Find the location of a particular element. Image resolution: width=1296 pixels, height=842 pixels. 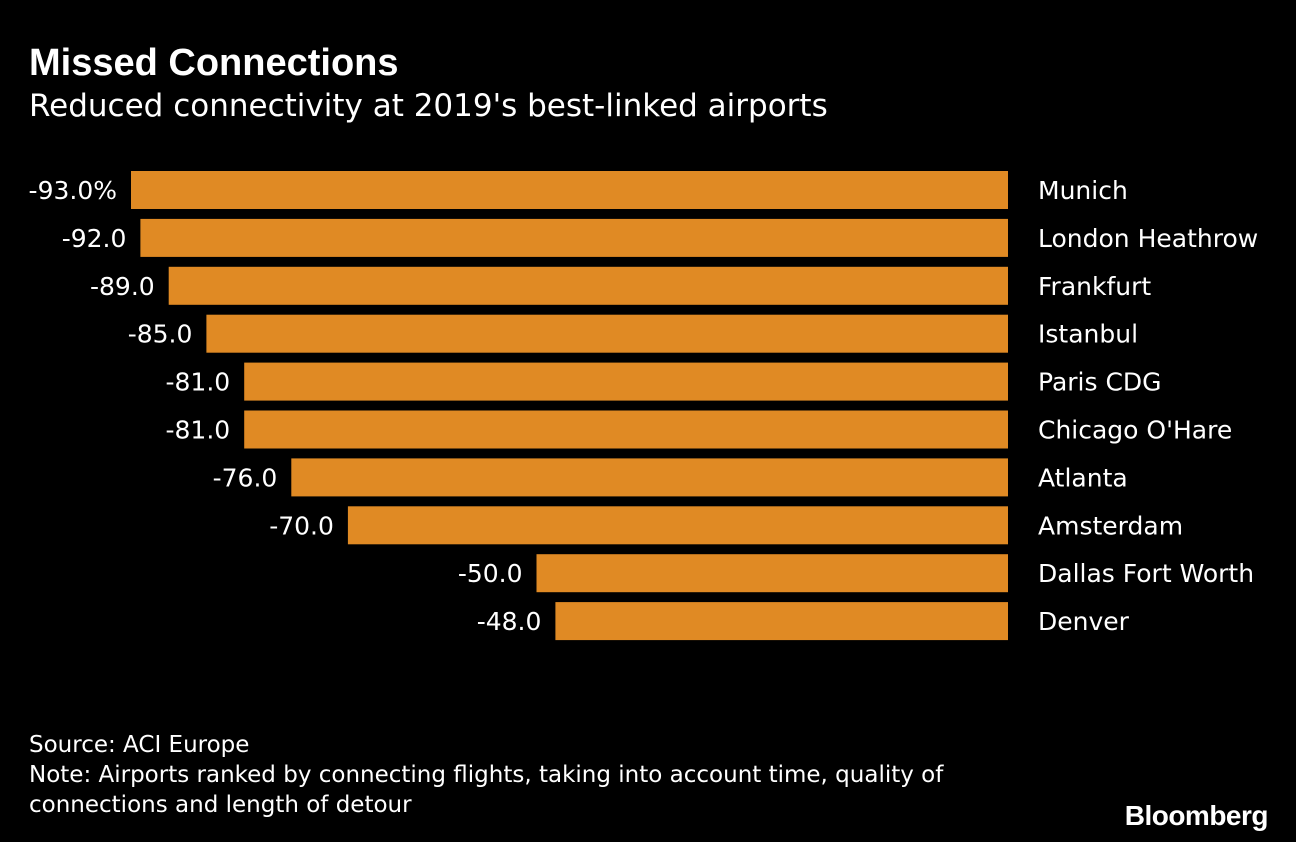

category-label-6: Atlanta is located at coordinates (1083, 477).